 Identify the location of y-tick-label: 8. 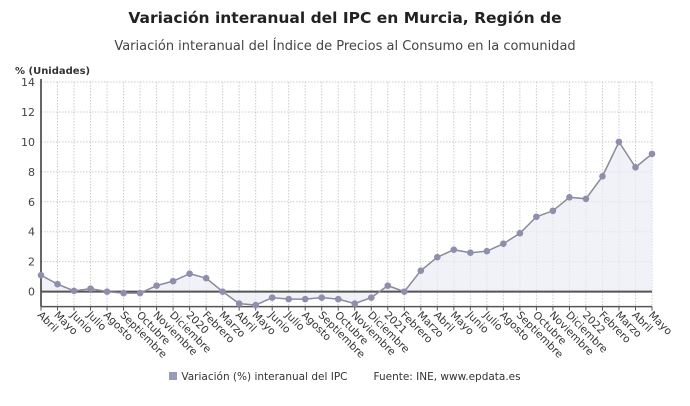
(31, 172).